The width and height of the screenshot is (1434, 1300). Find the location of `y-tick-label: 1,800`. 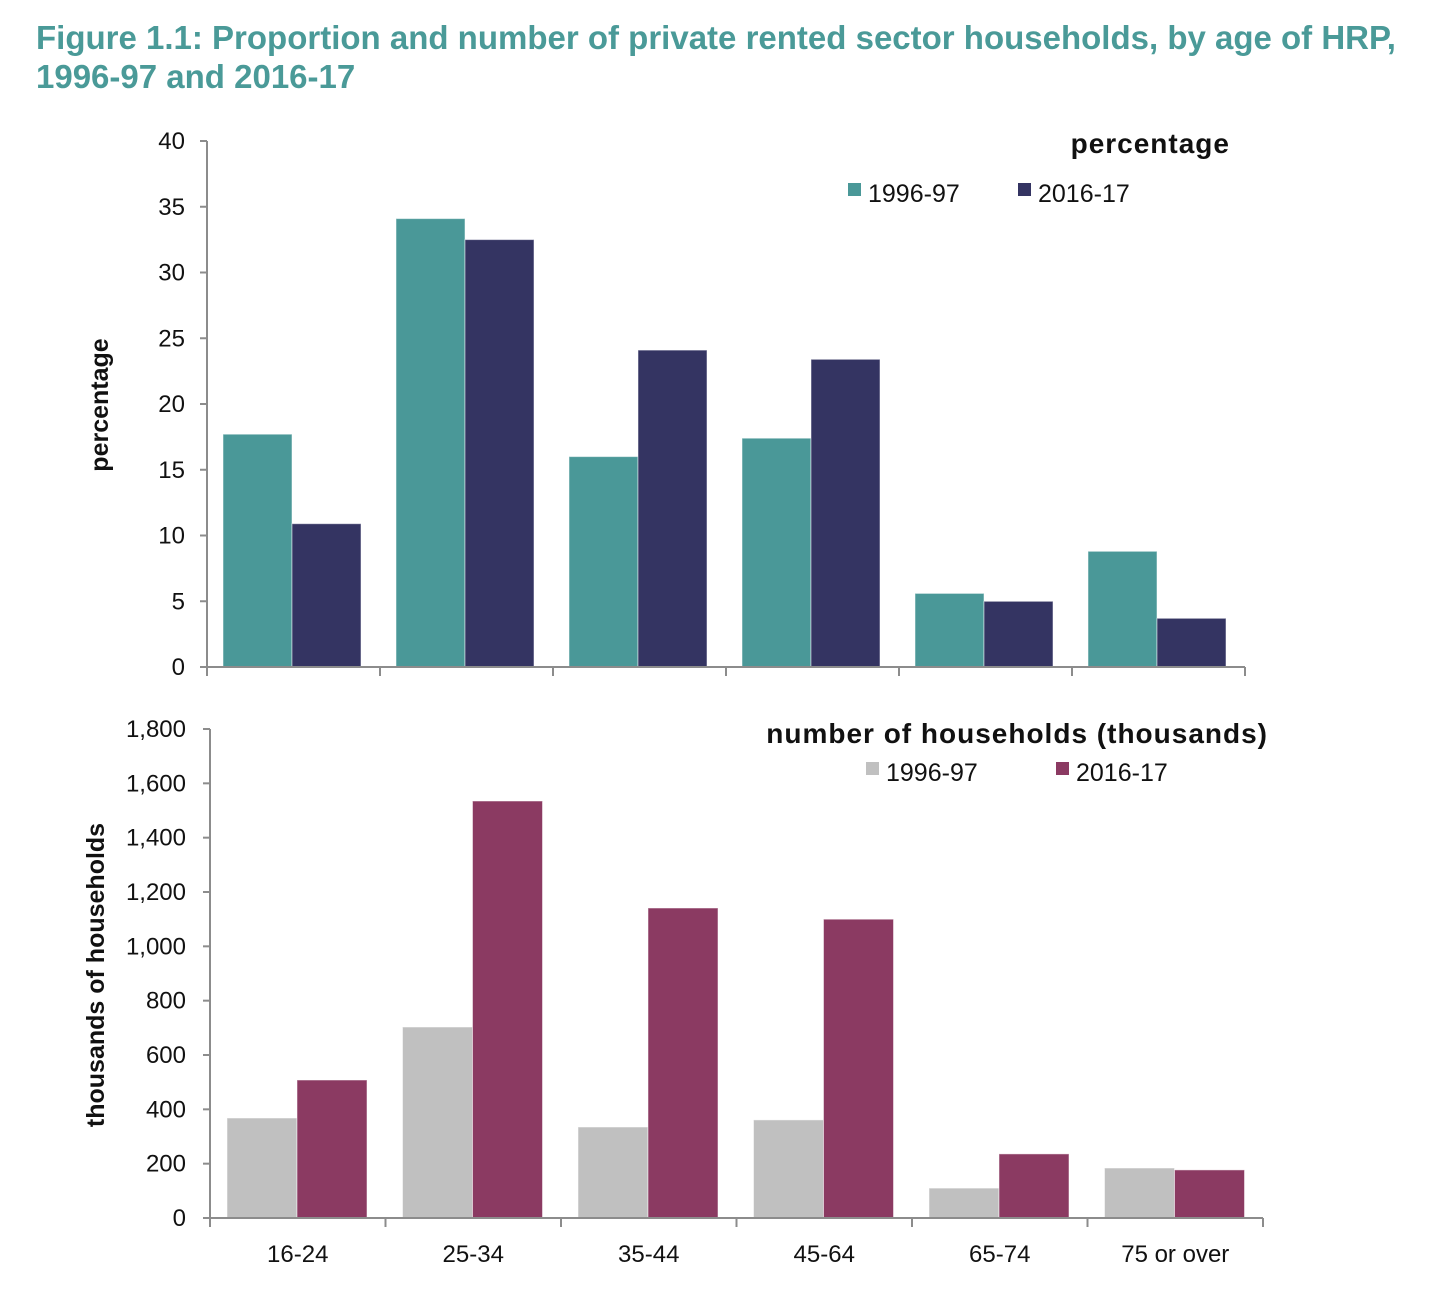

y-tick-label: 1,800 is located at coordinates (156, 729).